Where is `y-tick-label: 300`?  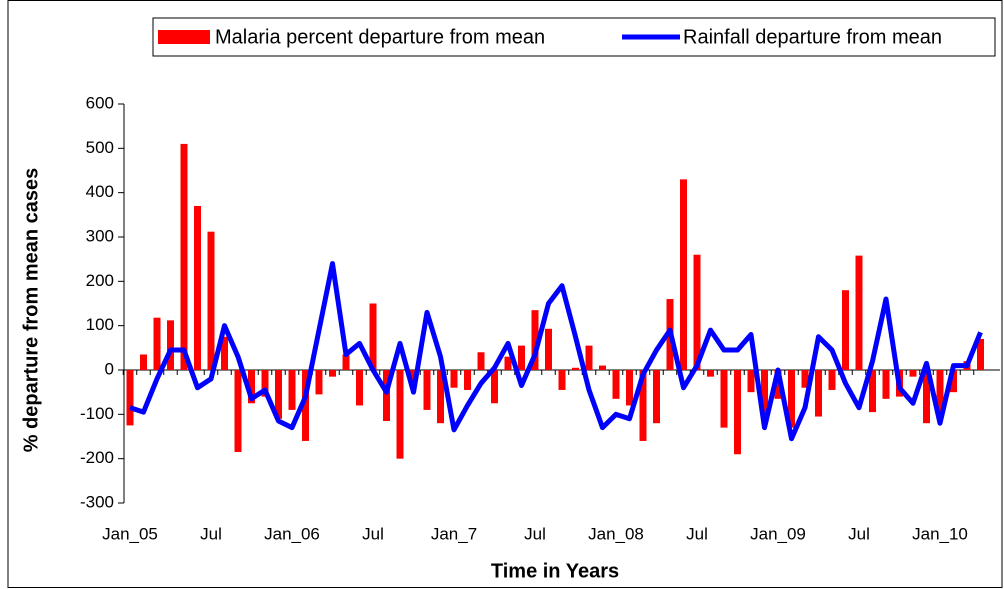 y-tick-label: 300 is located at coordinates (100, 235).